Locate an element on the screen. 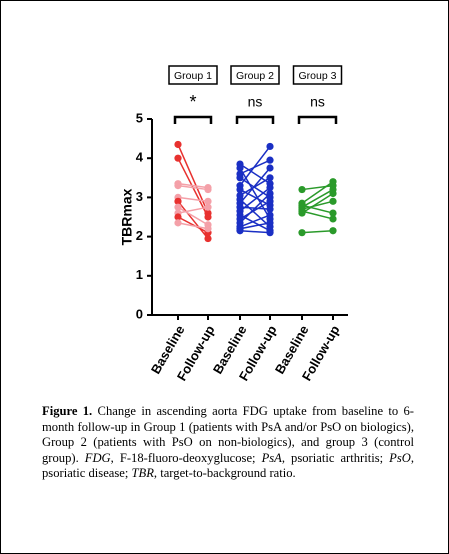 The image size is (449, 554). caption-text: , psoriatic disease; is located at coordinates (228, 465).